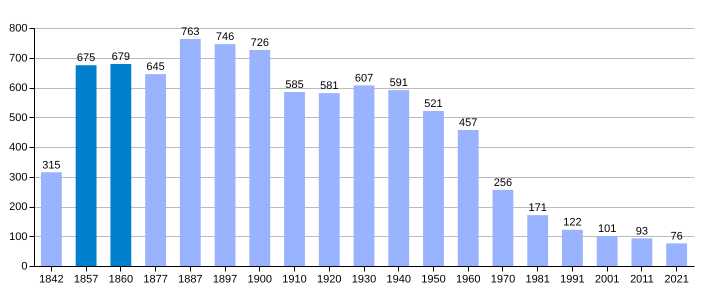 The image size is (710, 300). Describe the element at coordinates (259, 43) in the screenshot. I see `data-label: 726` at that location.